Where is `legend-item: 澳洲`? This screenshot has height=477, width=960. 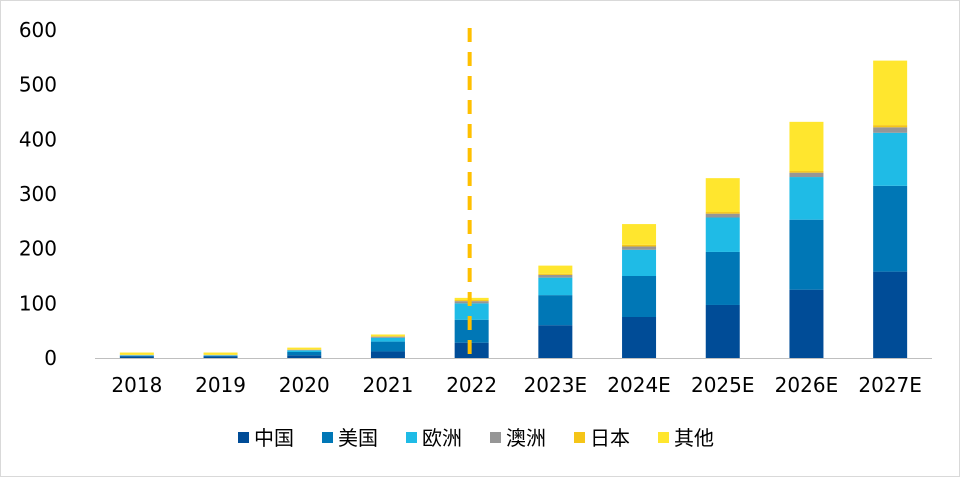 legend-item: 澳洲 is located at coordinates (518, 438).